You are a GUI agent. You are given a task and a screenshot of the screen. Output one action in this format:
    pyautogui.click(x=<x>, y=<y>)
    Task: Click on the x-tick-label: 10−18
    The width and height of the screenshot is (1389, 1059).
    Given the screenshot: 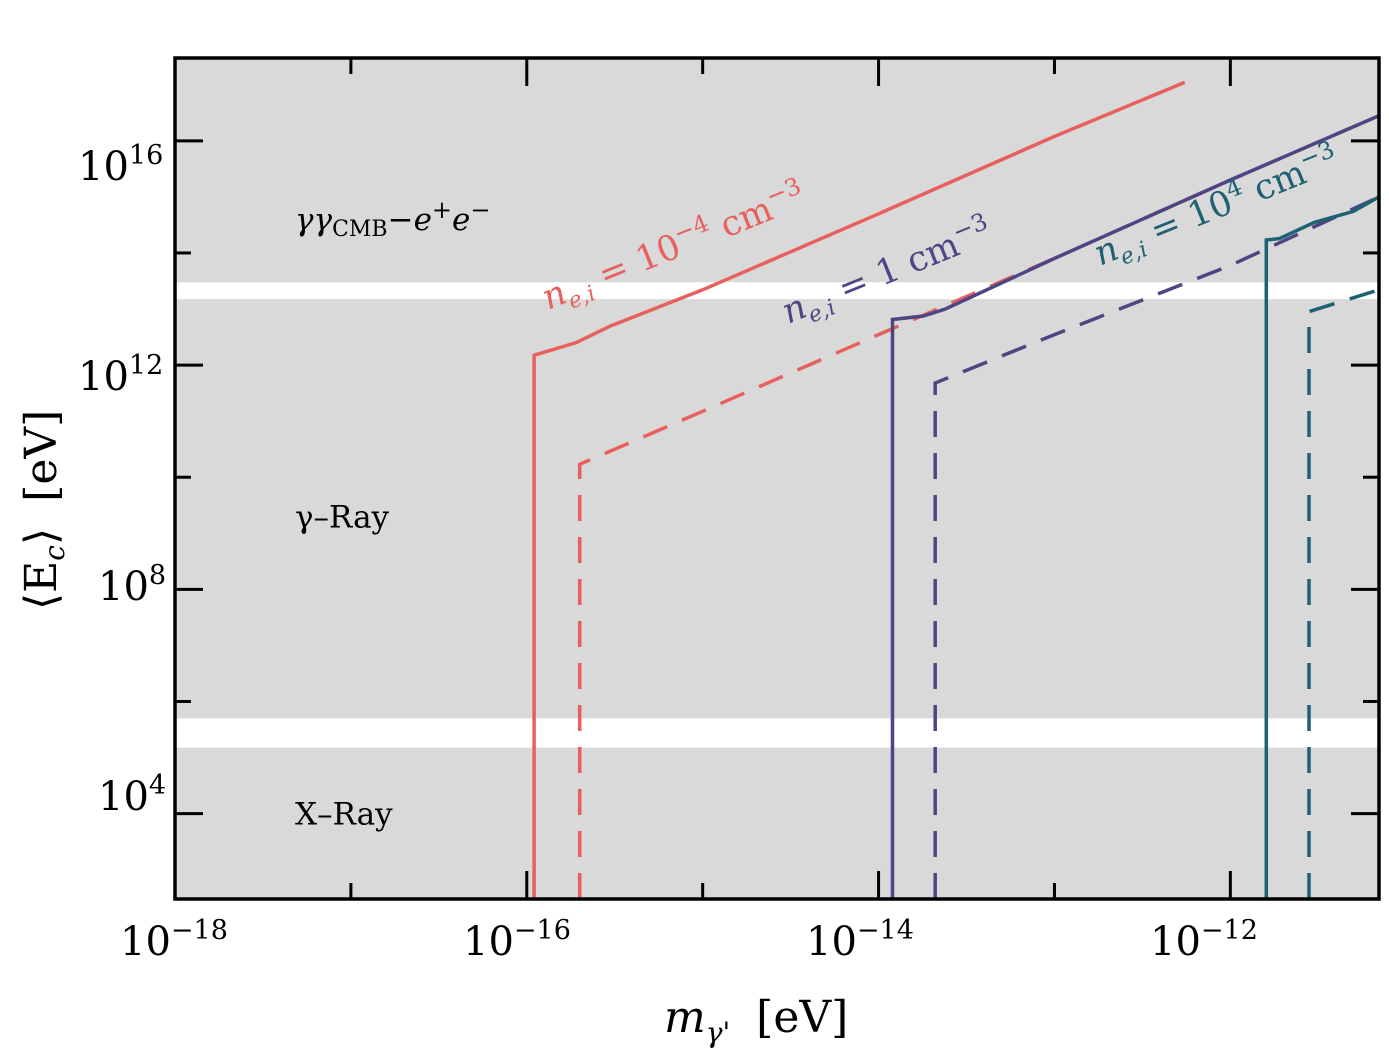 What is the action you would take?
    pyautogui.click(x=174, y=940)
    